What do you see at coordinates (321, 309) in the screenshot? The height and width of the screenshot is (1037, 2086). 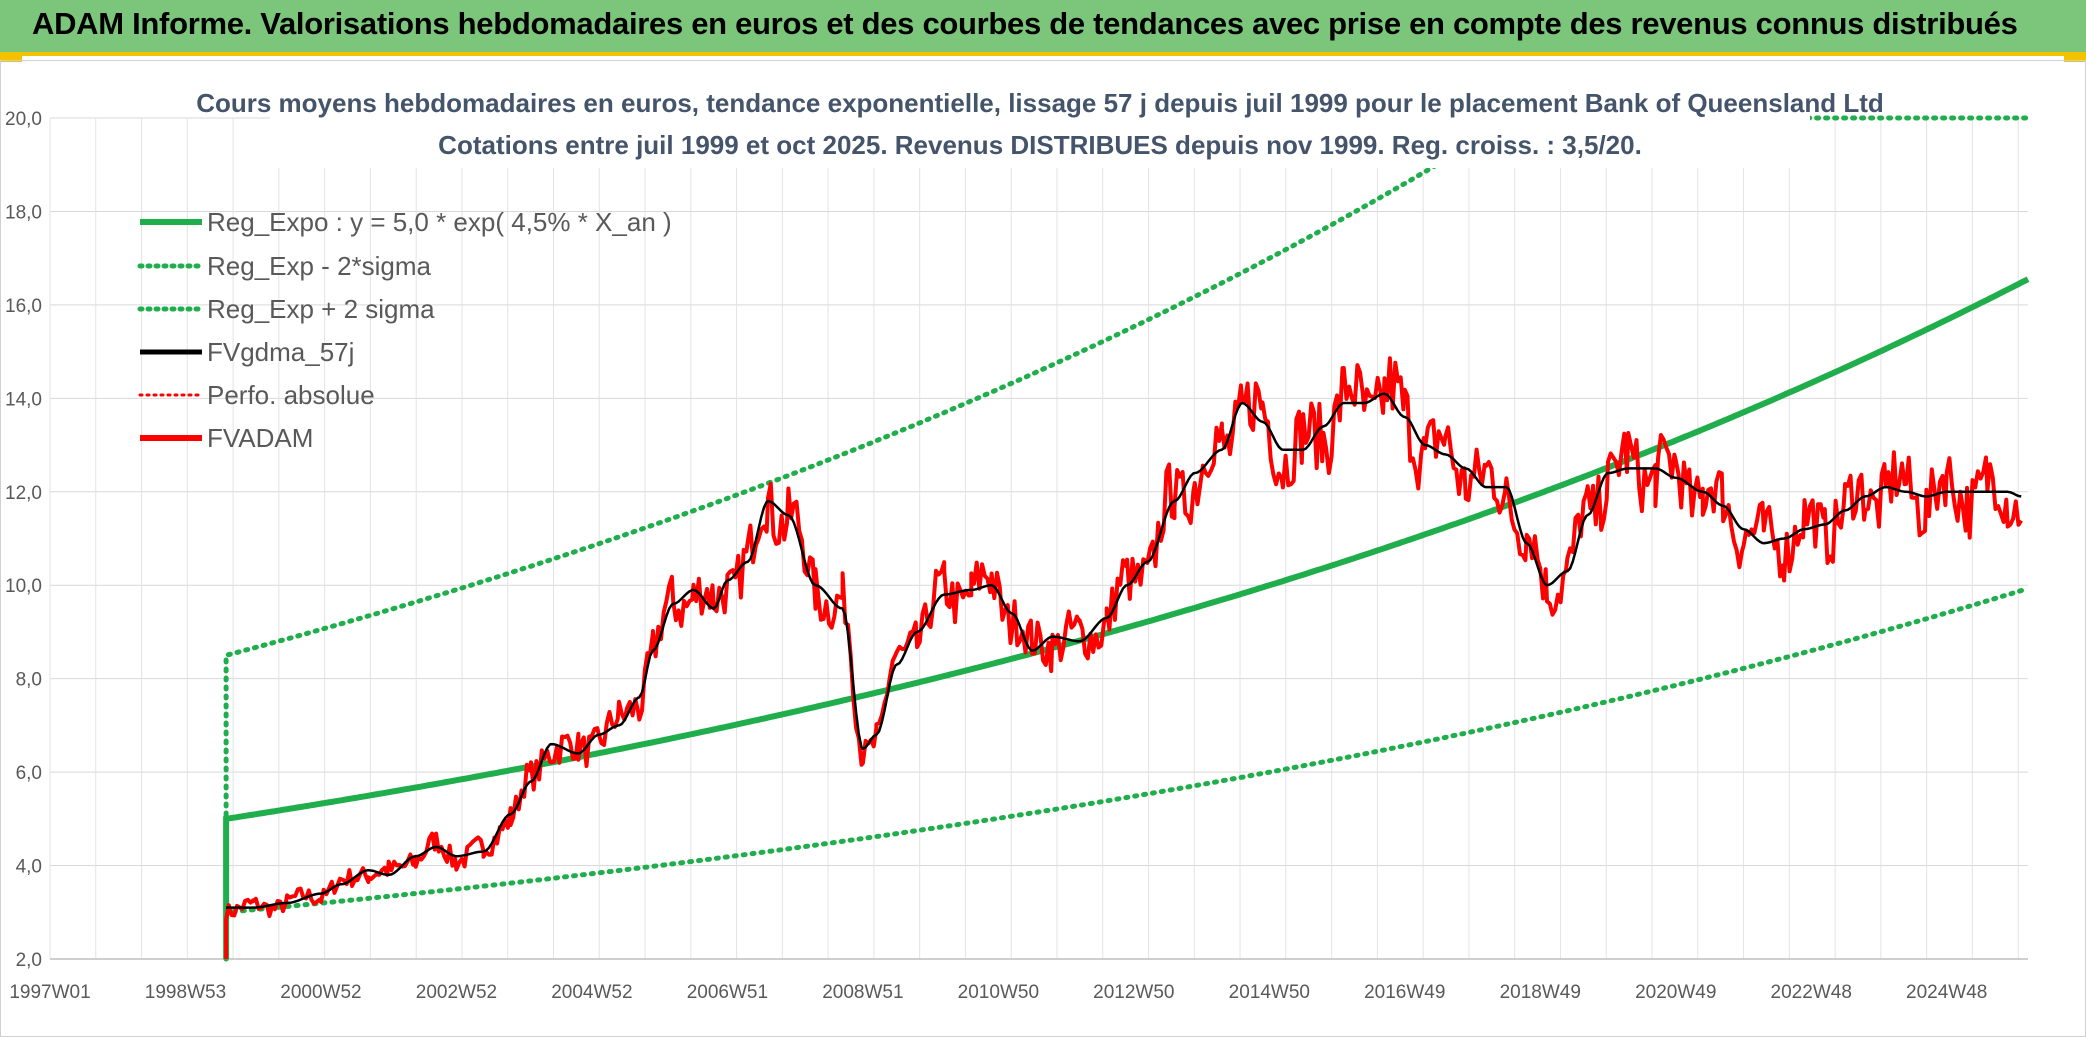 I see `legend-label-reg-plus: Reg_Exp + 2 sigma` at bounding box center [321, 309].